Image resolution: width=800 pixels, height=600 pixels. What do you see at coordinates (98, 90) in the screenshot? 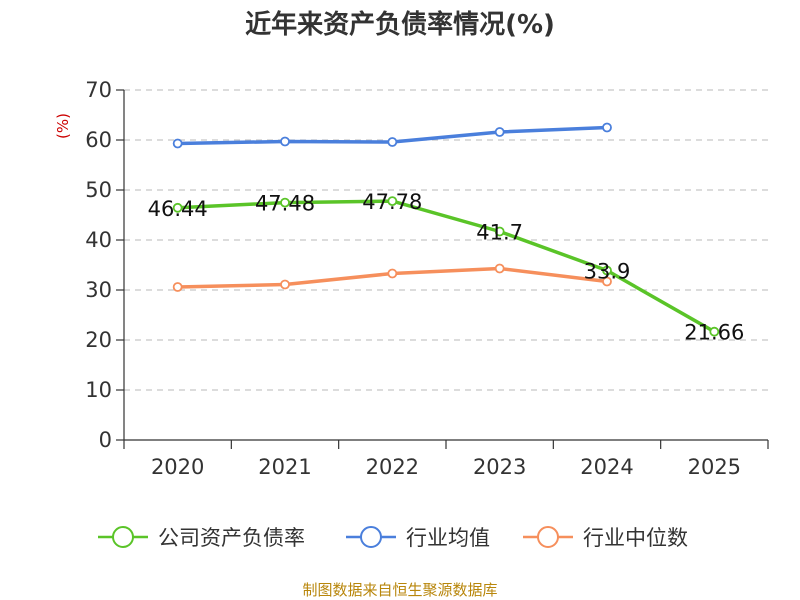
I see `y-tick-label: 70` at bounding box center [98, 90].